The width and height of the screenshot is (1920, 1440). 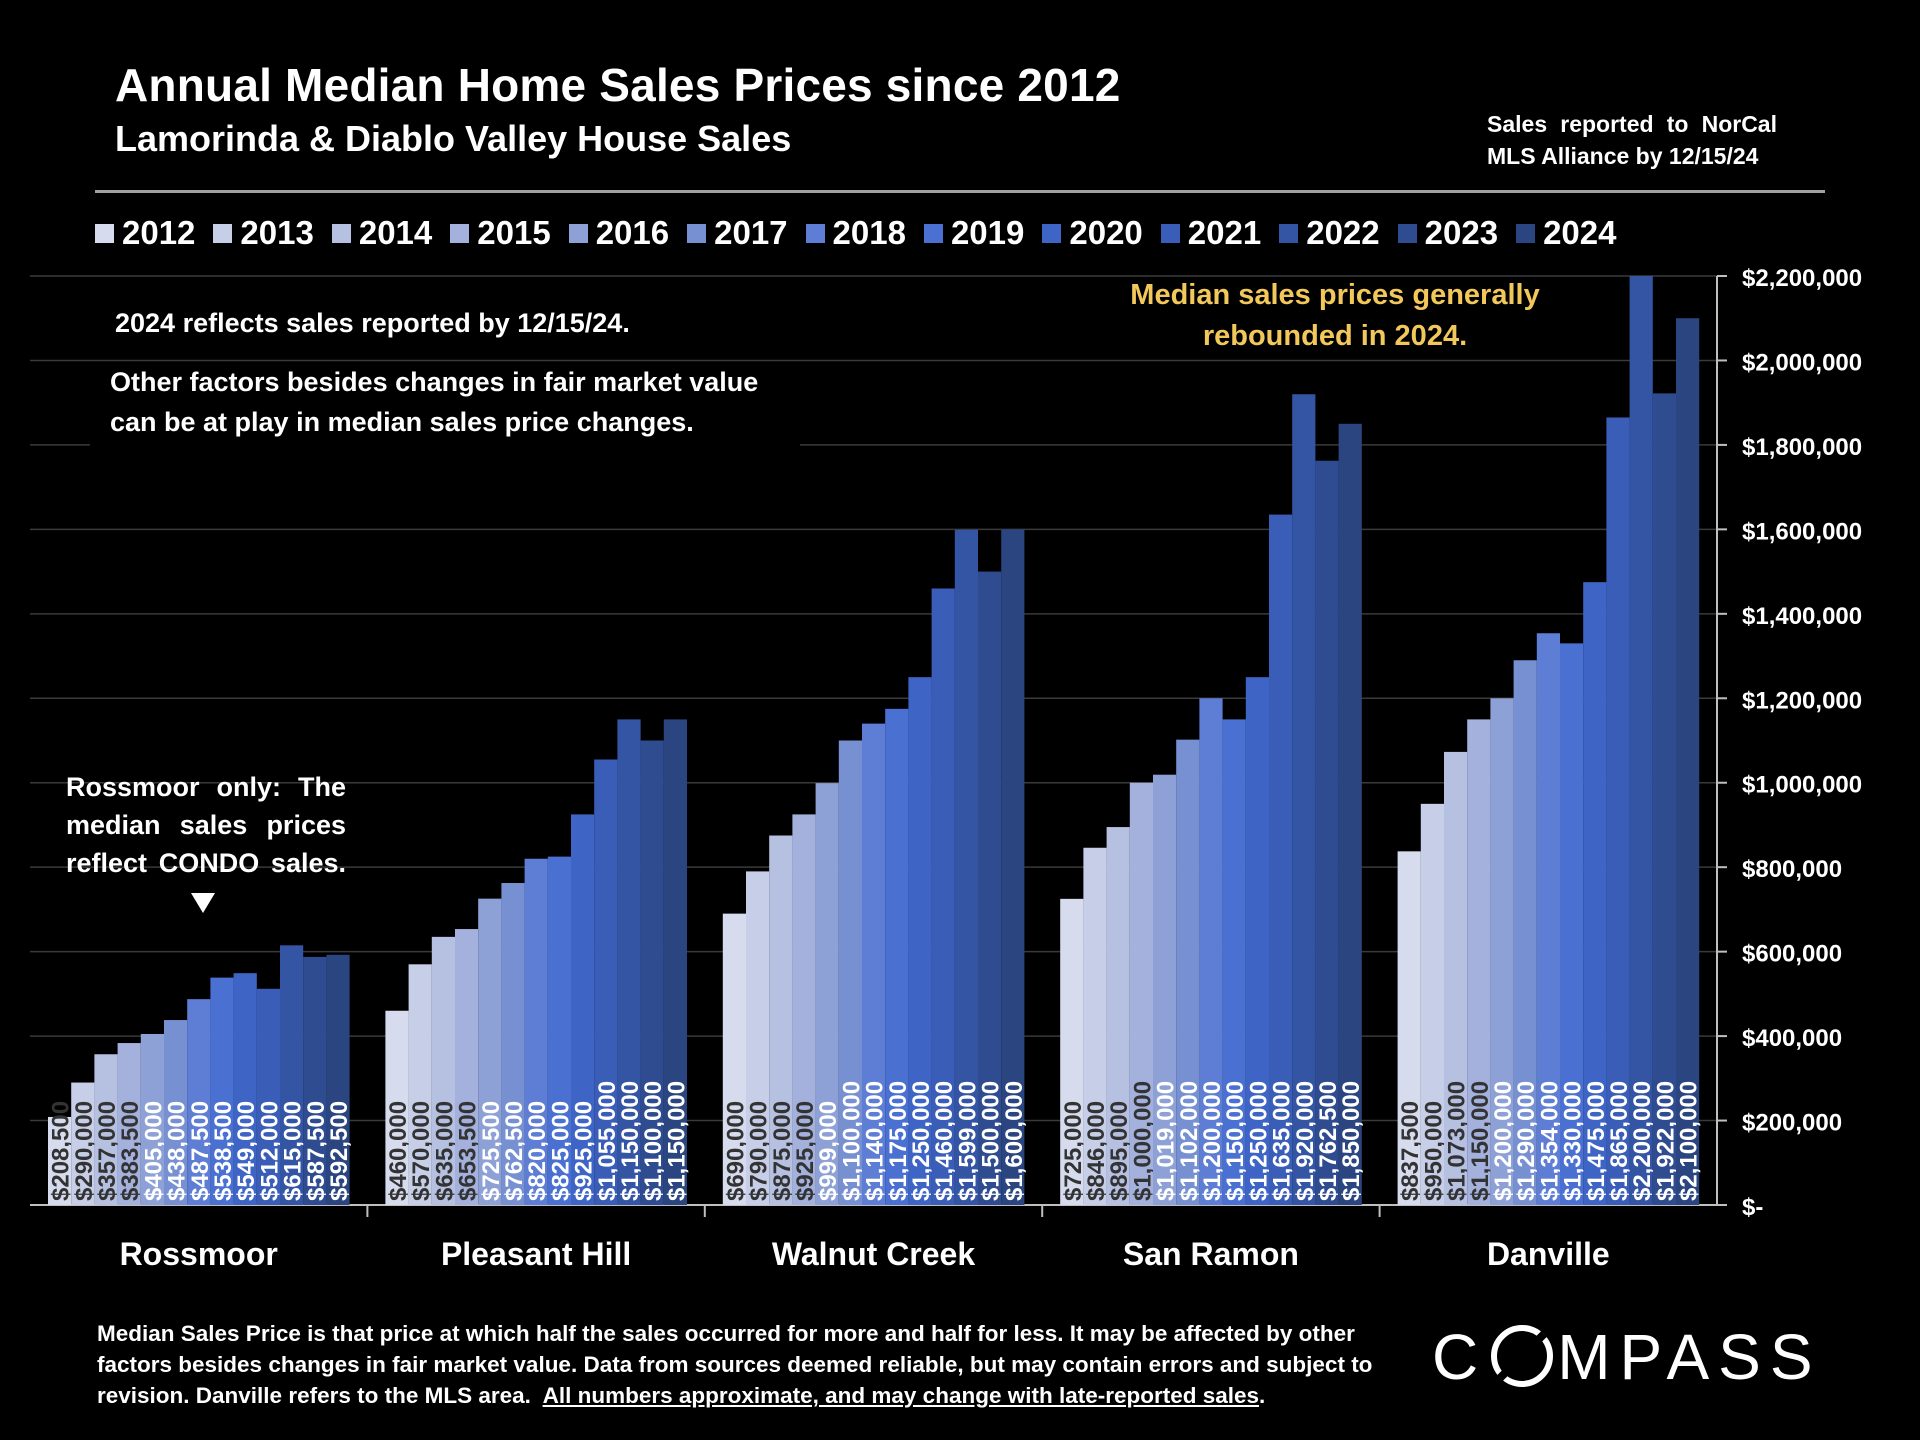 I want to click on data-label: $357,000, so click(x=107, y=1151).